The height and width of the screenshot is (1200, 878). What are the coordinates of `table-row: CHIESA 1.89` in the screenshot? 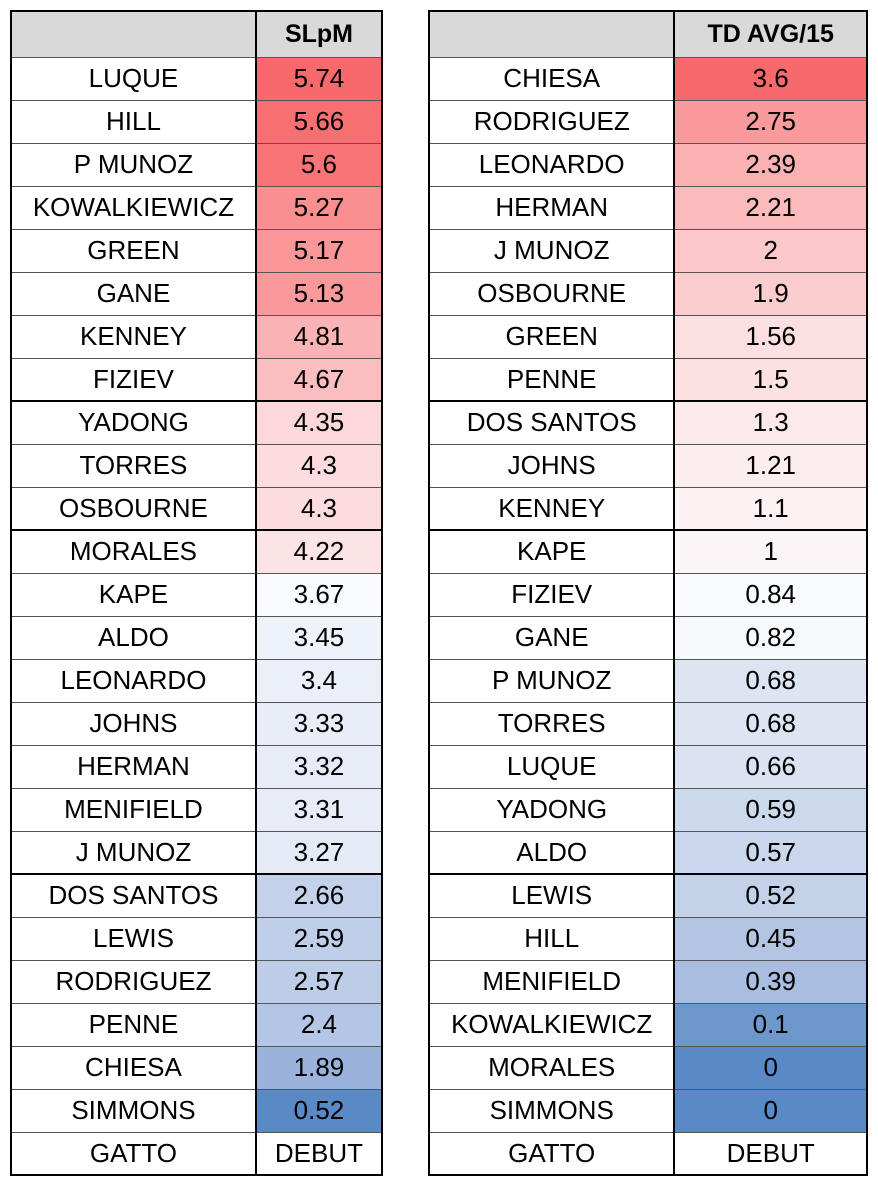 It's located at (196, 1067).